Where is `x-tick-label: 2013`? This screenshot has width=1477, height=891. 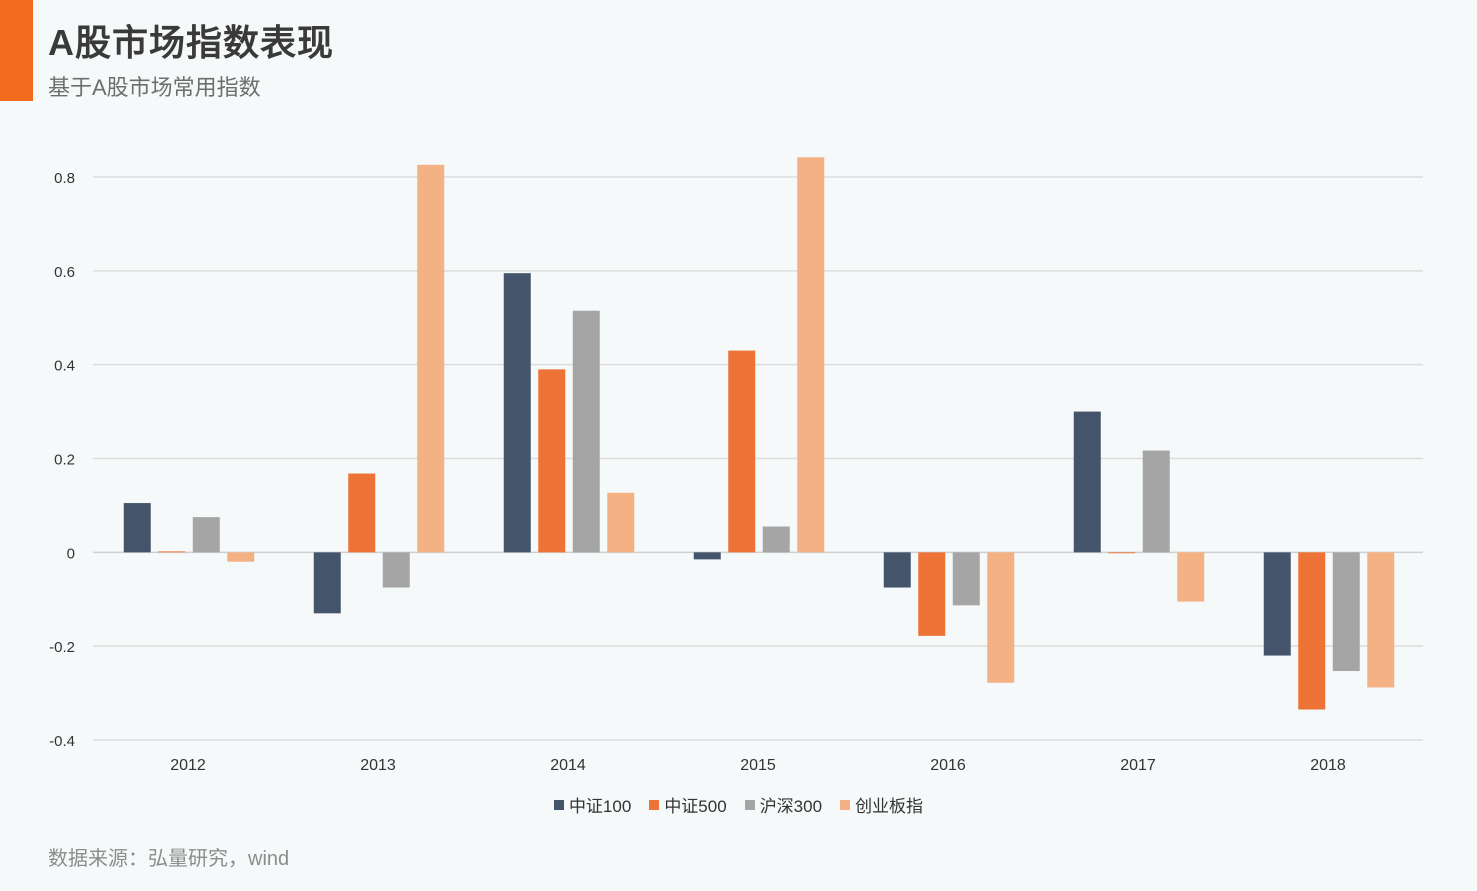
x-tick-label: 2013 is located at coordinates (378, 765).